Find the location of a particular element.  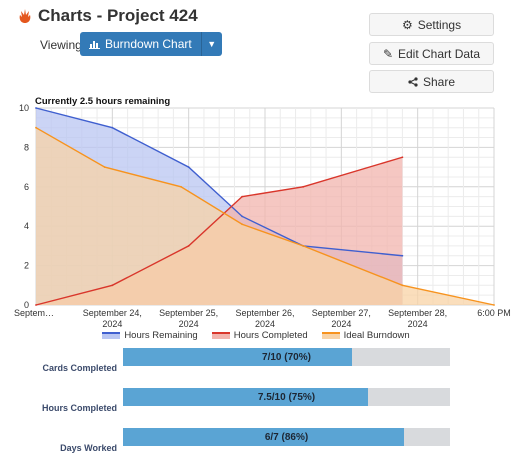

chart-type-button: Burndown Chart is located at coordinates (141, 44).